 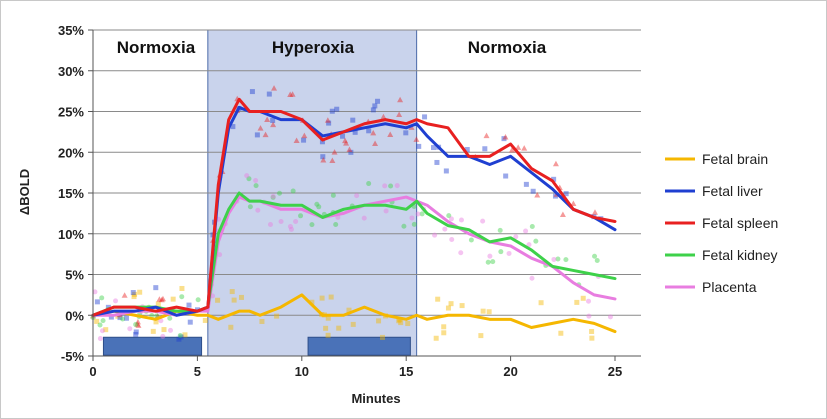 What do you see at coordinates (74, 275) in the screenshot?
I see `y-tick-label: 5%` at bounding box center [74, 275].